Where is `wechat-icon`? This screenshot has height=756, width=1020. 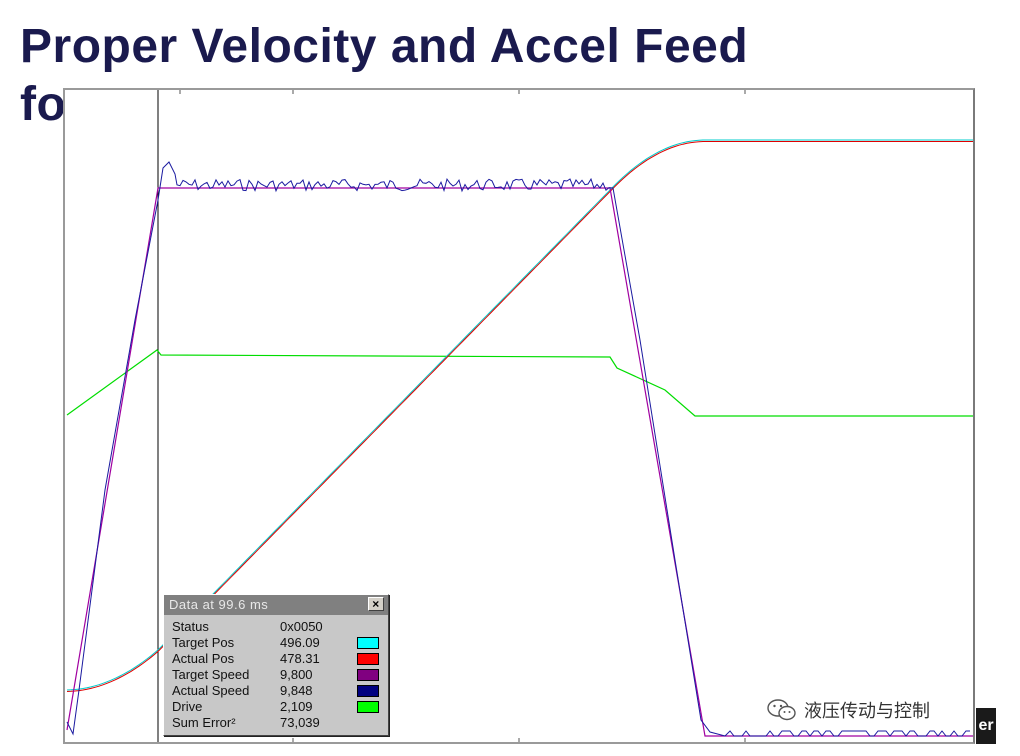
wechat-icon is located at coordinates (781, 710).